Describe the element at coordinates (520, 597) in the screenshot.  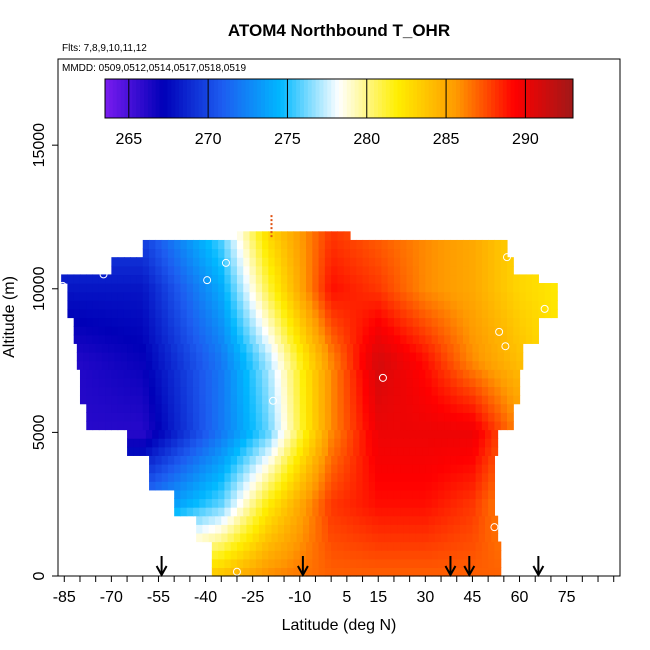
I see `x-tick-label: 60` at that location.